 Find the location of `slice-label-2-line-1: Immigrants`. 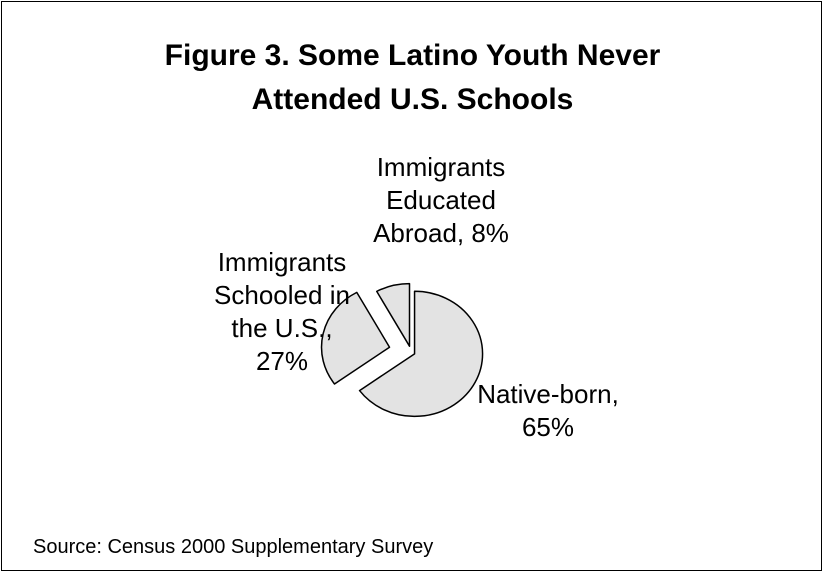

slice-label-2-line-1: Immigrants is located at coordinates (282, 262).